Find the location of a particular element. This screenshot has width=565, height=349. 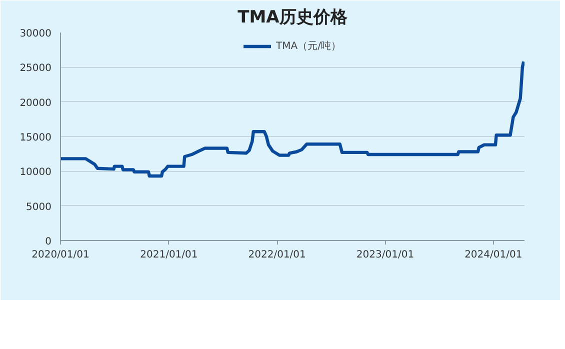

y-tick-label: 0 is located at coordinates (48, 242).